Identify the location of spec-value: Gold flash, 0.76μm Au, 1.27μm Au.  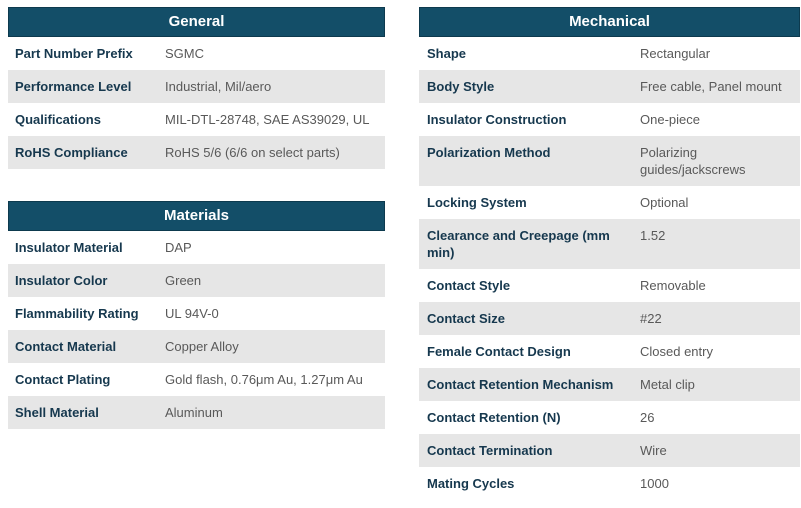
(264, 379).